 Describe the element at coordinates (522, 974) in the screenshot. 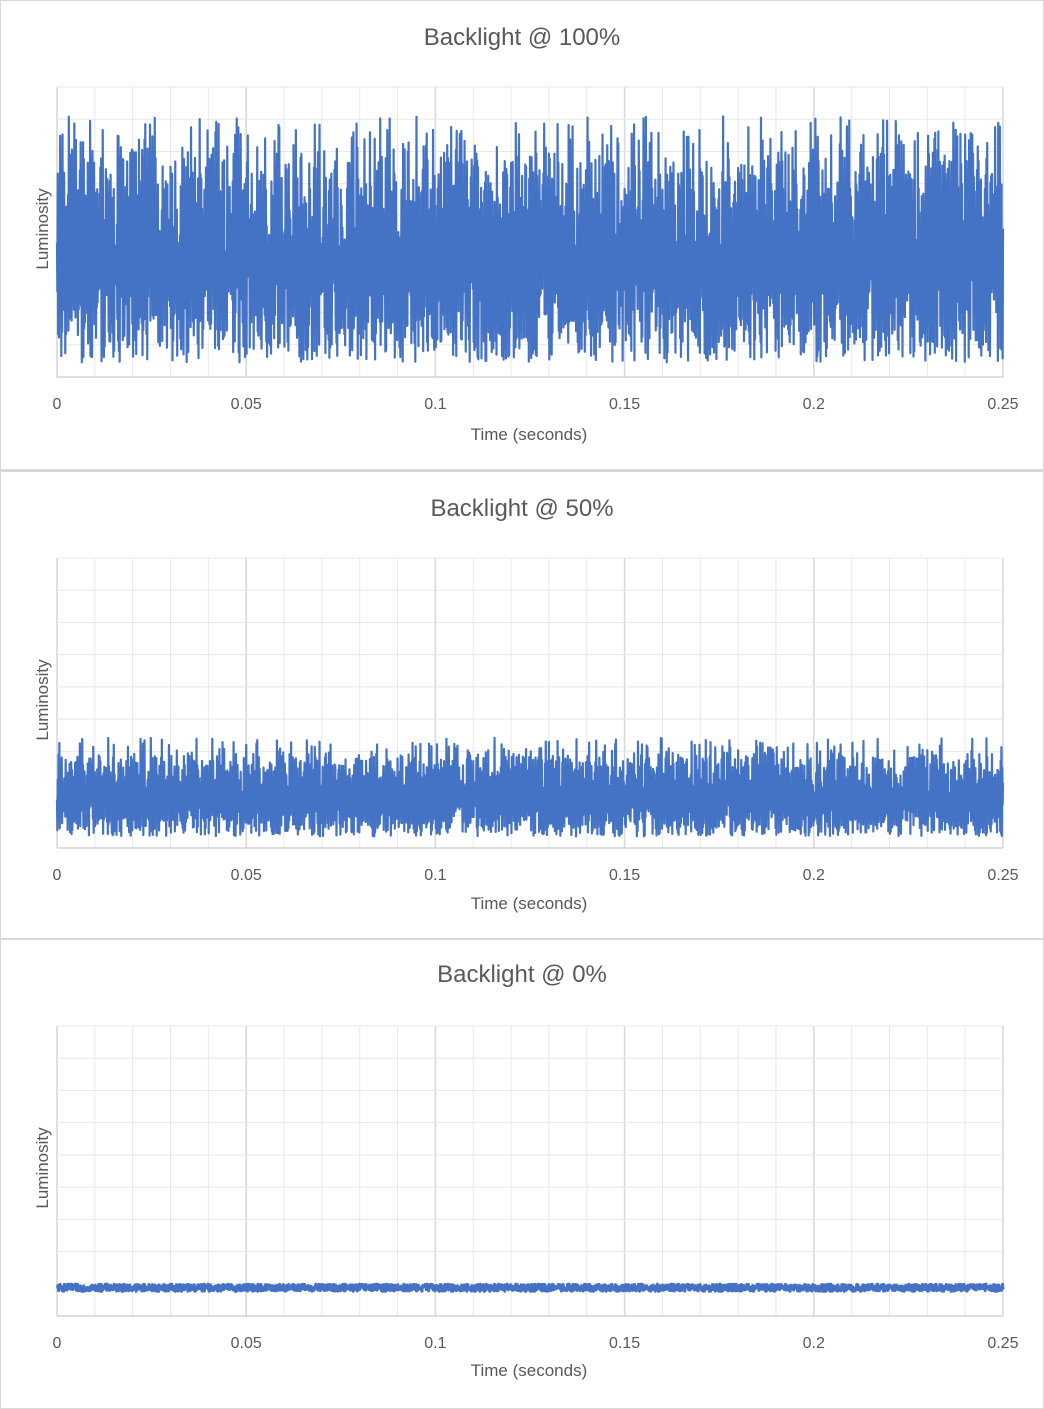

I see `chart-title: Backlight @ 0%` at that location.